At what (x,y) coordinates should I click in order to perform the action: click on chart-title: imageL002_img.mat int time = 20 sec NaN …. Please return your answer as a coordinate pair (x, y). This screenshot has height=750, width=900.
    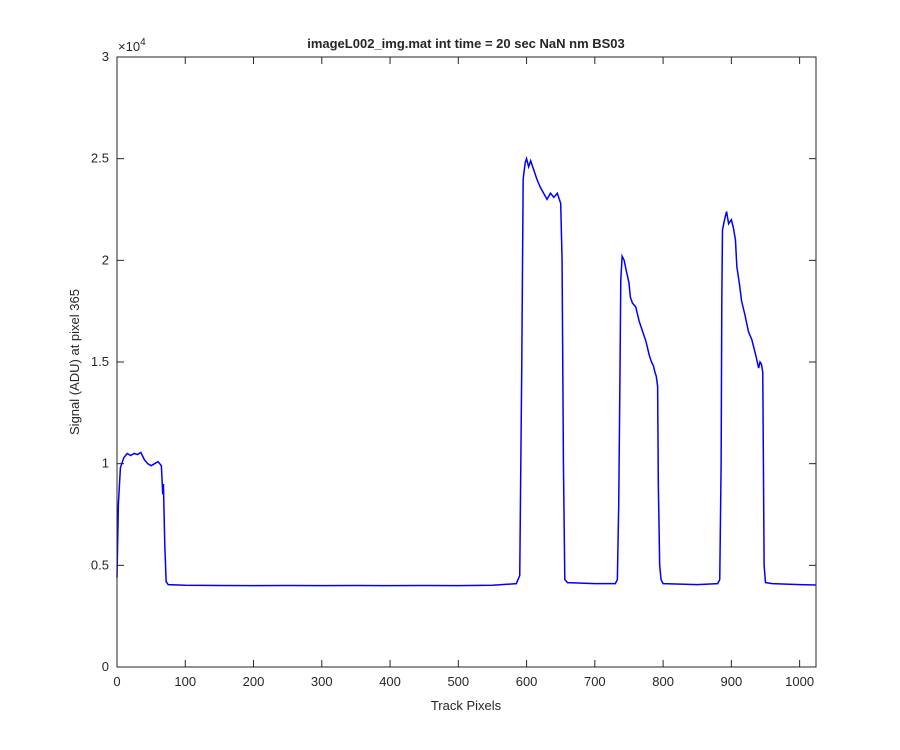
    Looking at the image, I should click on (466, 43).